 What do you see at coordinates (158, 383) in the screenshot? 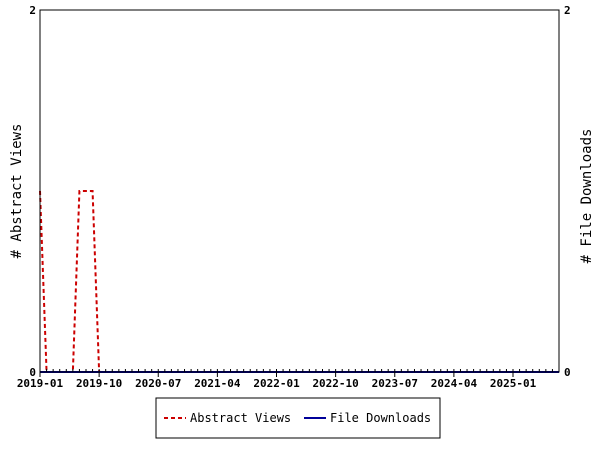
I see `x-tick-label: 2020-07` at bounding box center [158, 383].